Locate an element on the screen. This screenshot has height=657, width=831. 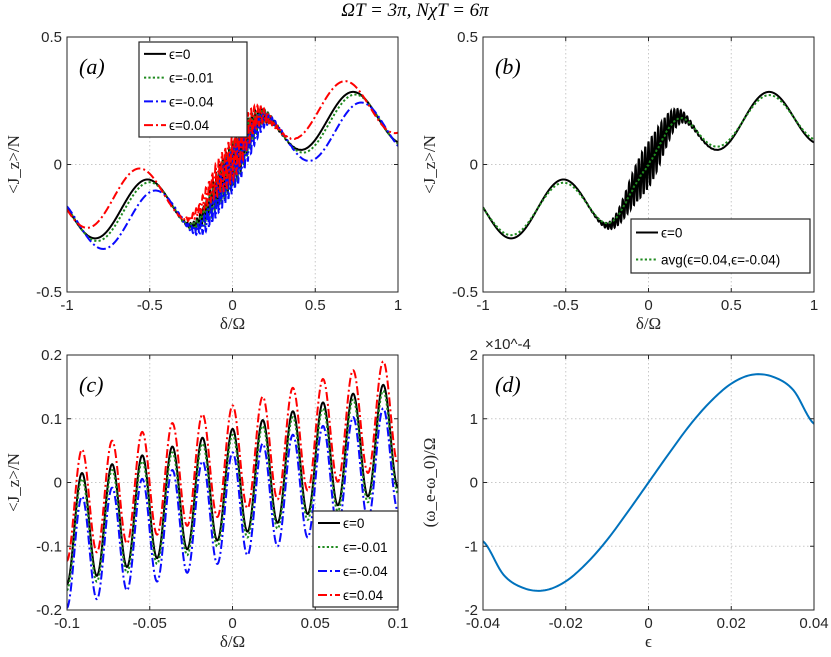
panel-label-b: (b) is located at coordinates (508, 66).